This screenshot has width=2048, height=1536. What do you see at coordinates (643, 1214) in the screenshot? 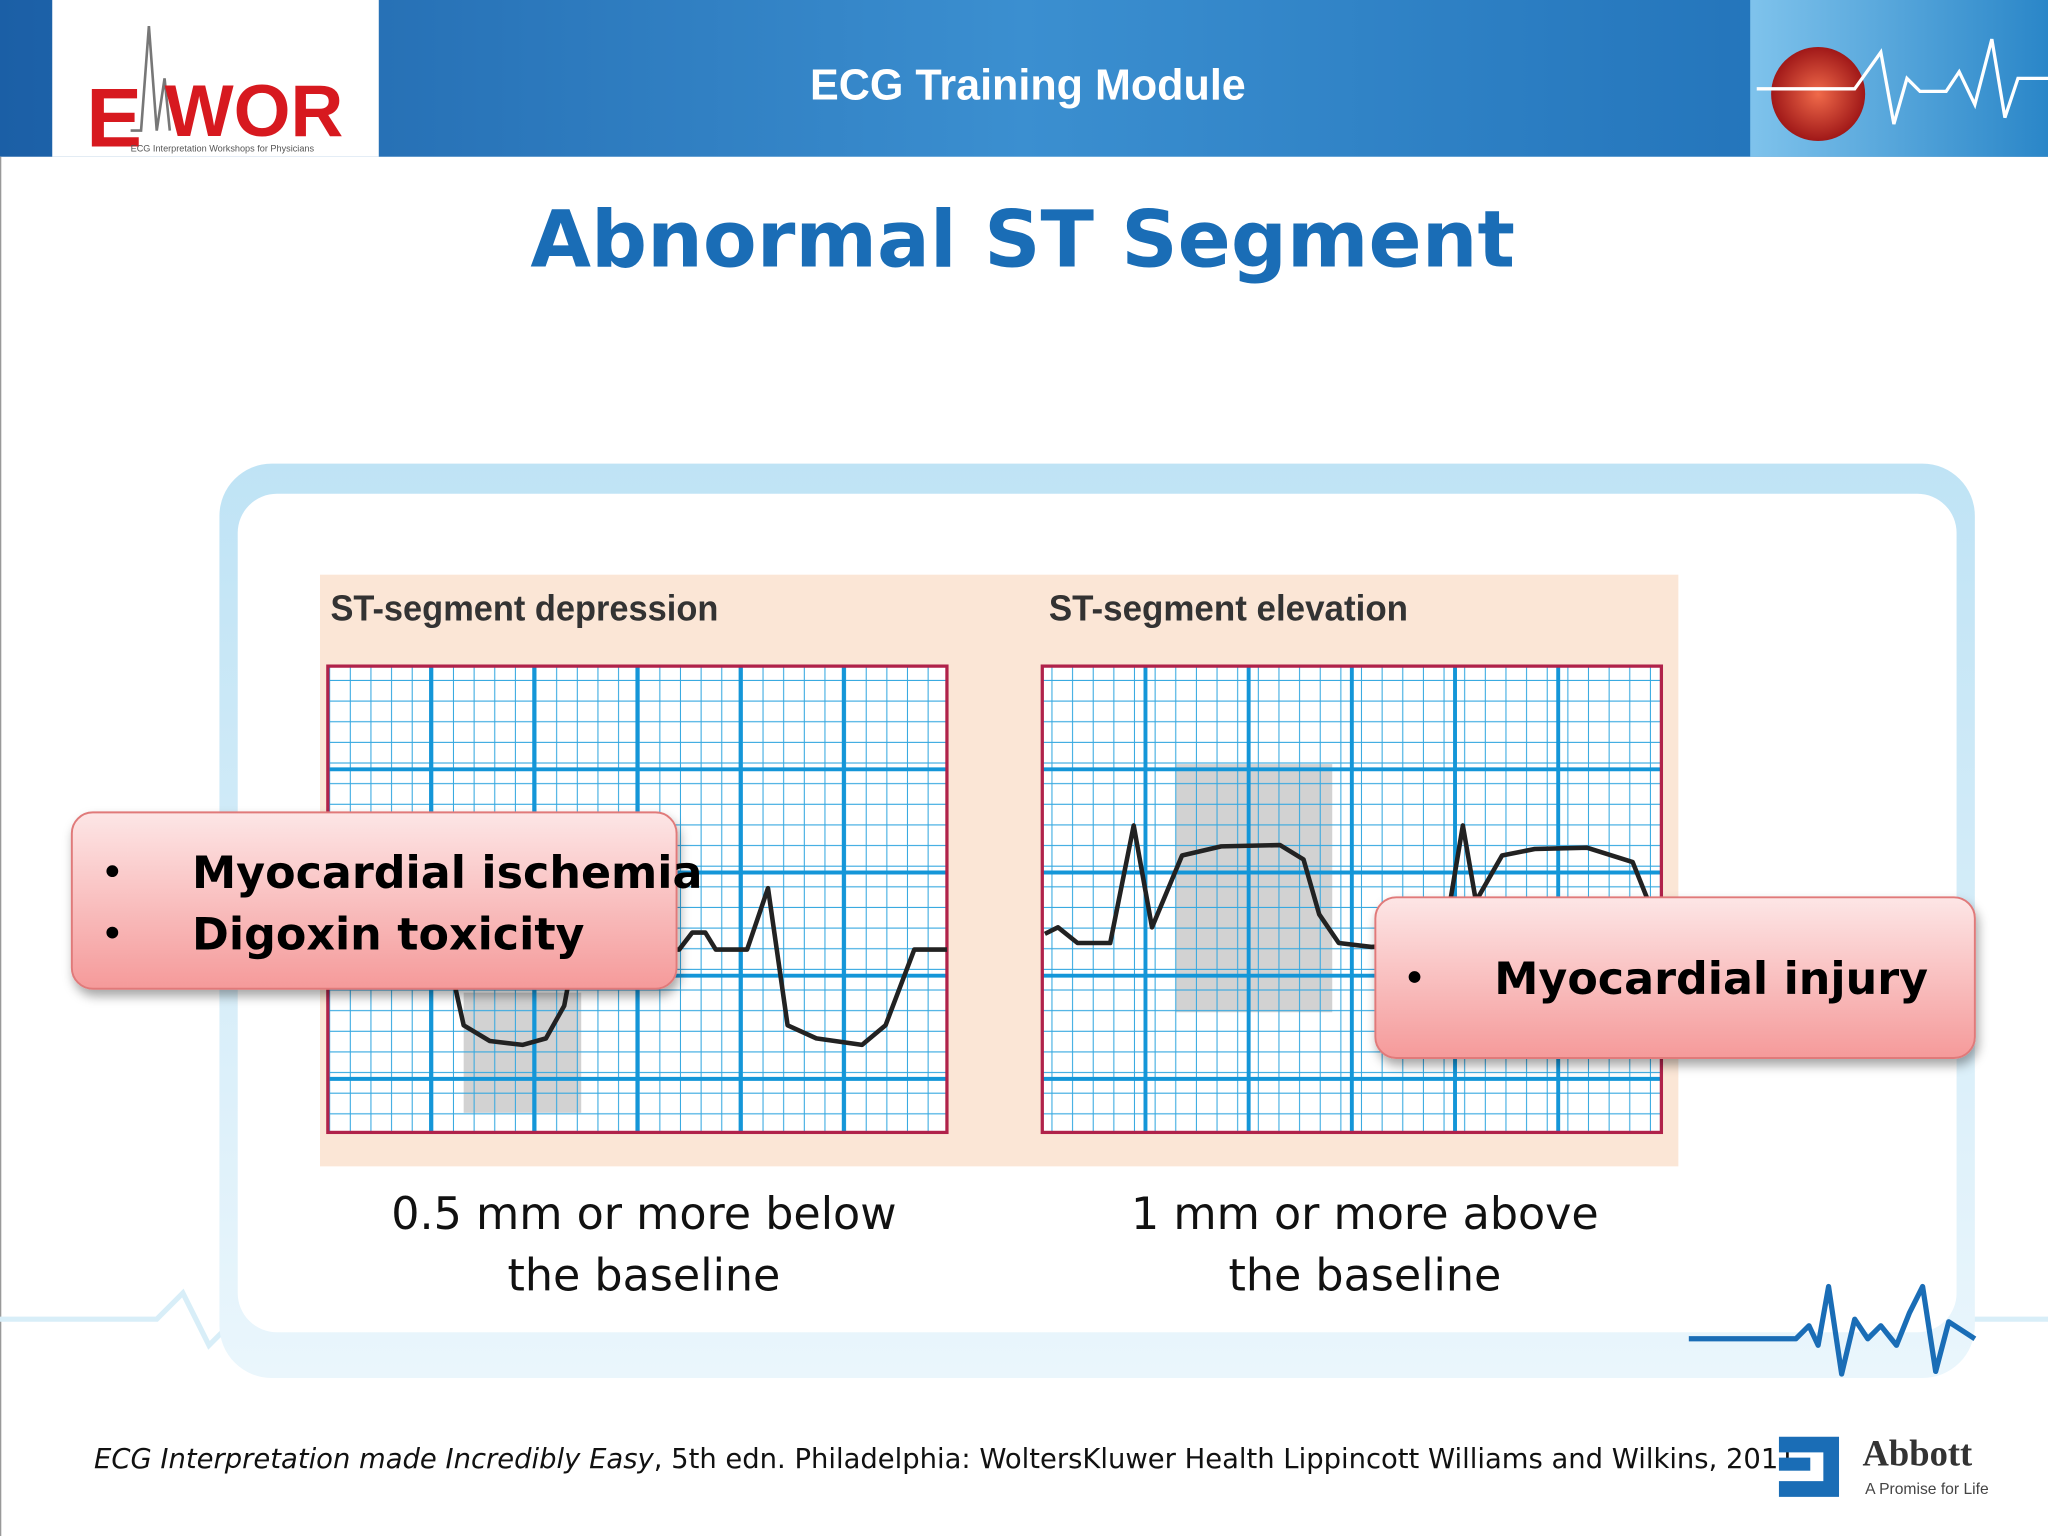
I see `caption: 0.5 mm or more below` at bounding box center [643, 1214].